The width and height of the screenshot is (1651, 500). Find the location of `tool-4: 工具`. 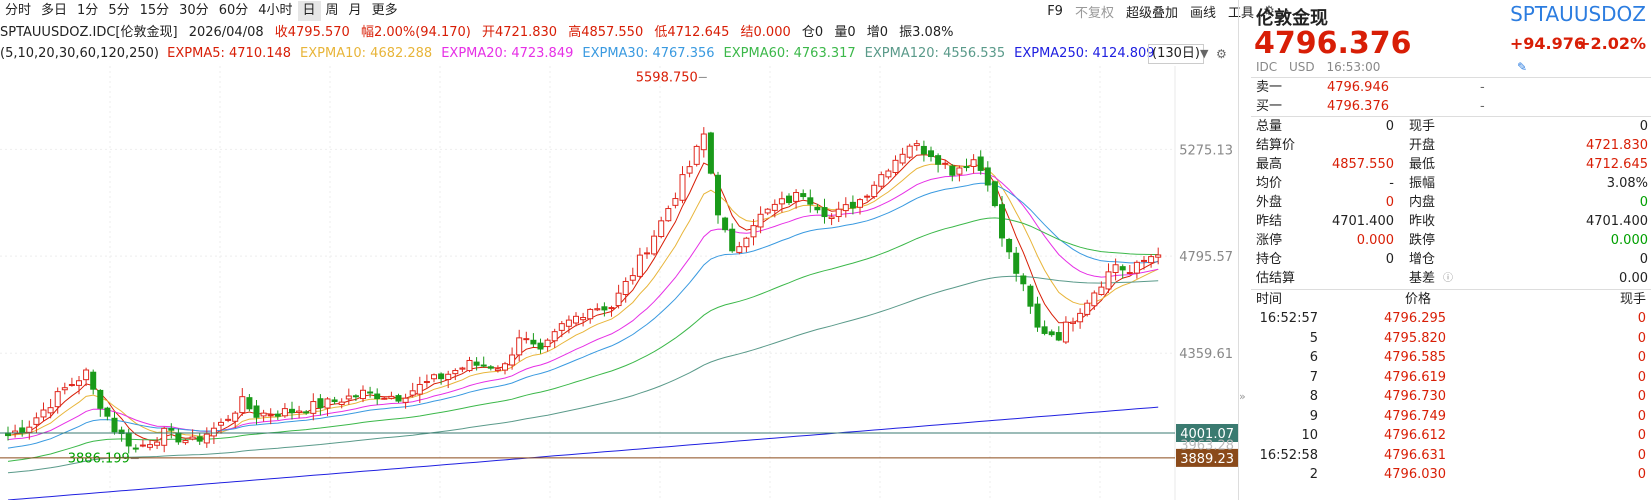

tool-4: 工具 is located at coordinates (1240, 13).